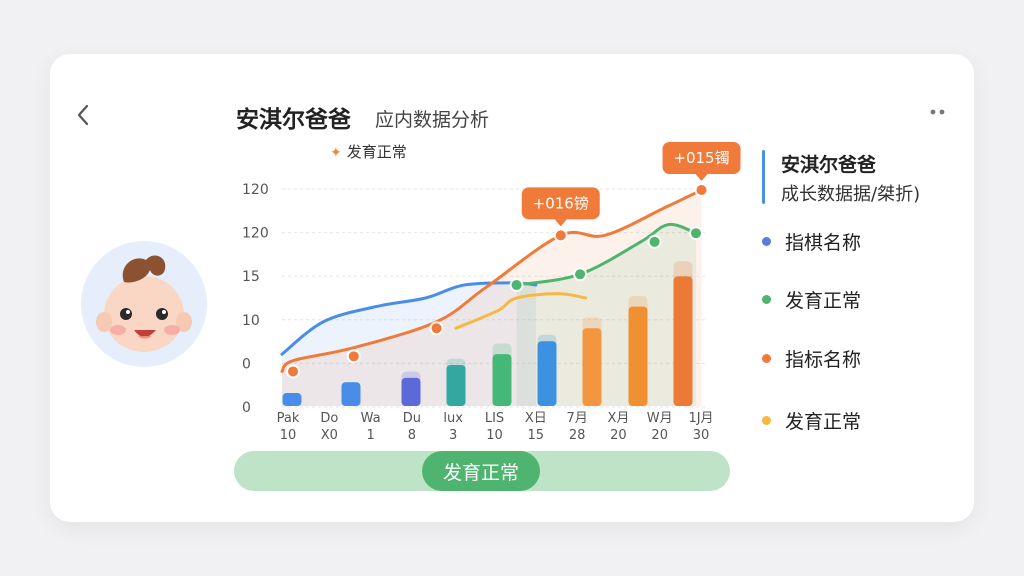 The image size is (1024, 576). I want to click on x-tick-label: 28, so click(577, 435).